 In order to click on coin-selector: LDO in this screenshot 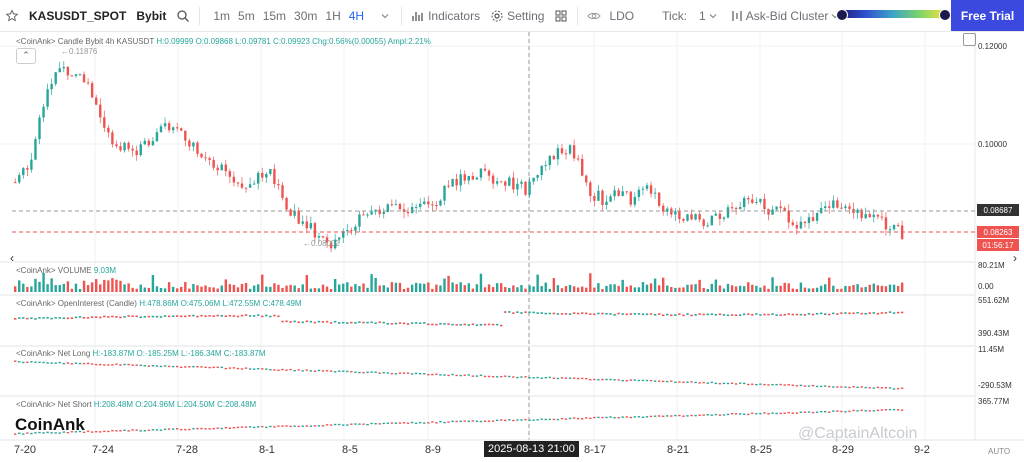, I will do `click(610, 15)`.